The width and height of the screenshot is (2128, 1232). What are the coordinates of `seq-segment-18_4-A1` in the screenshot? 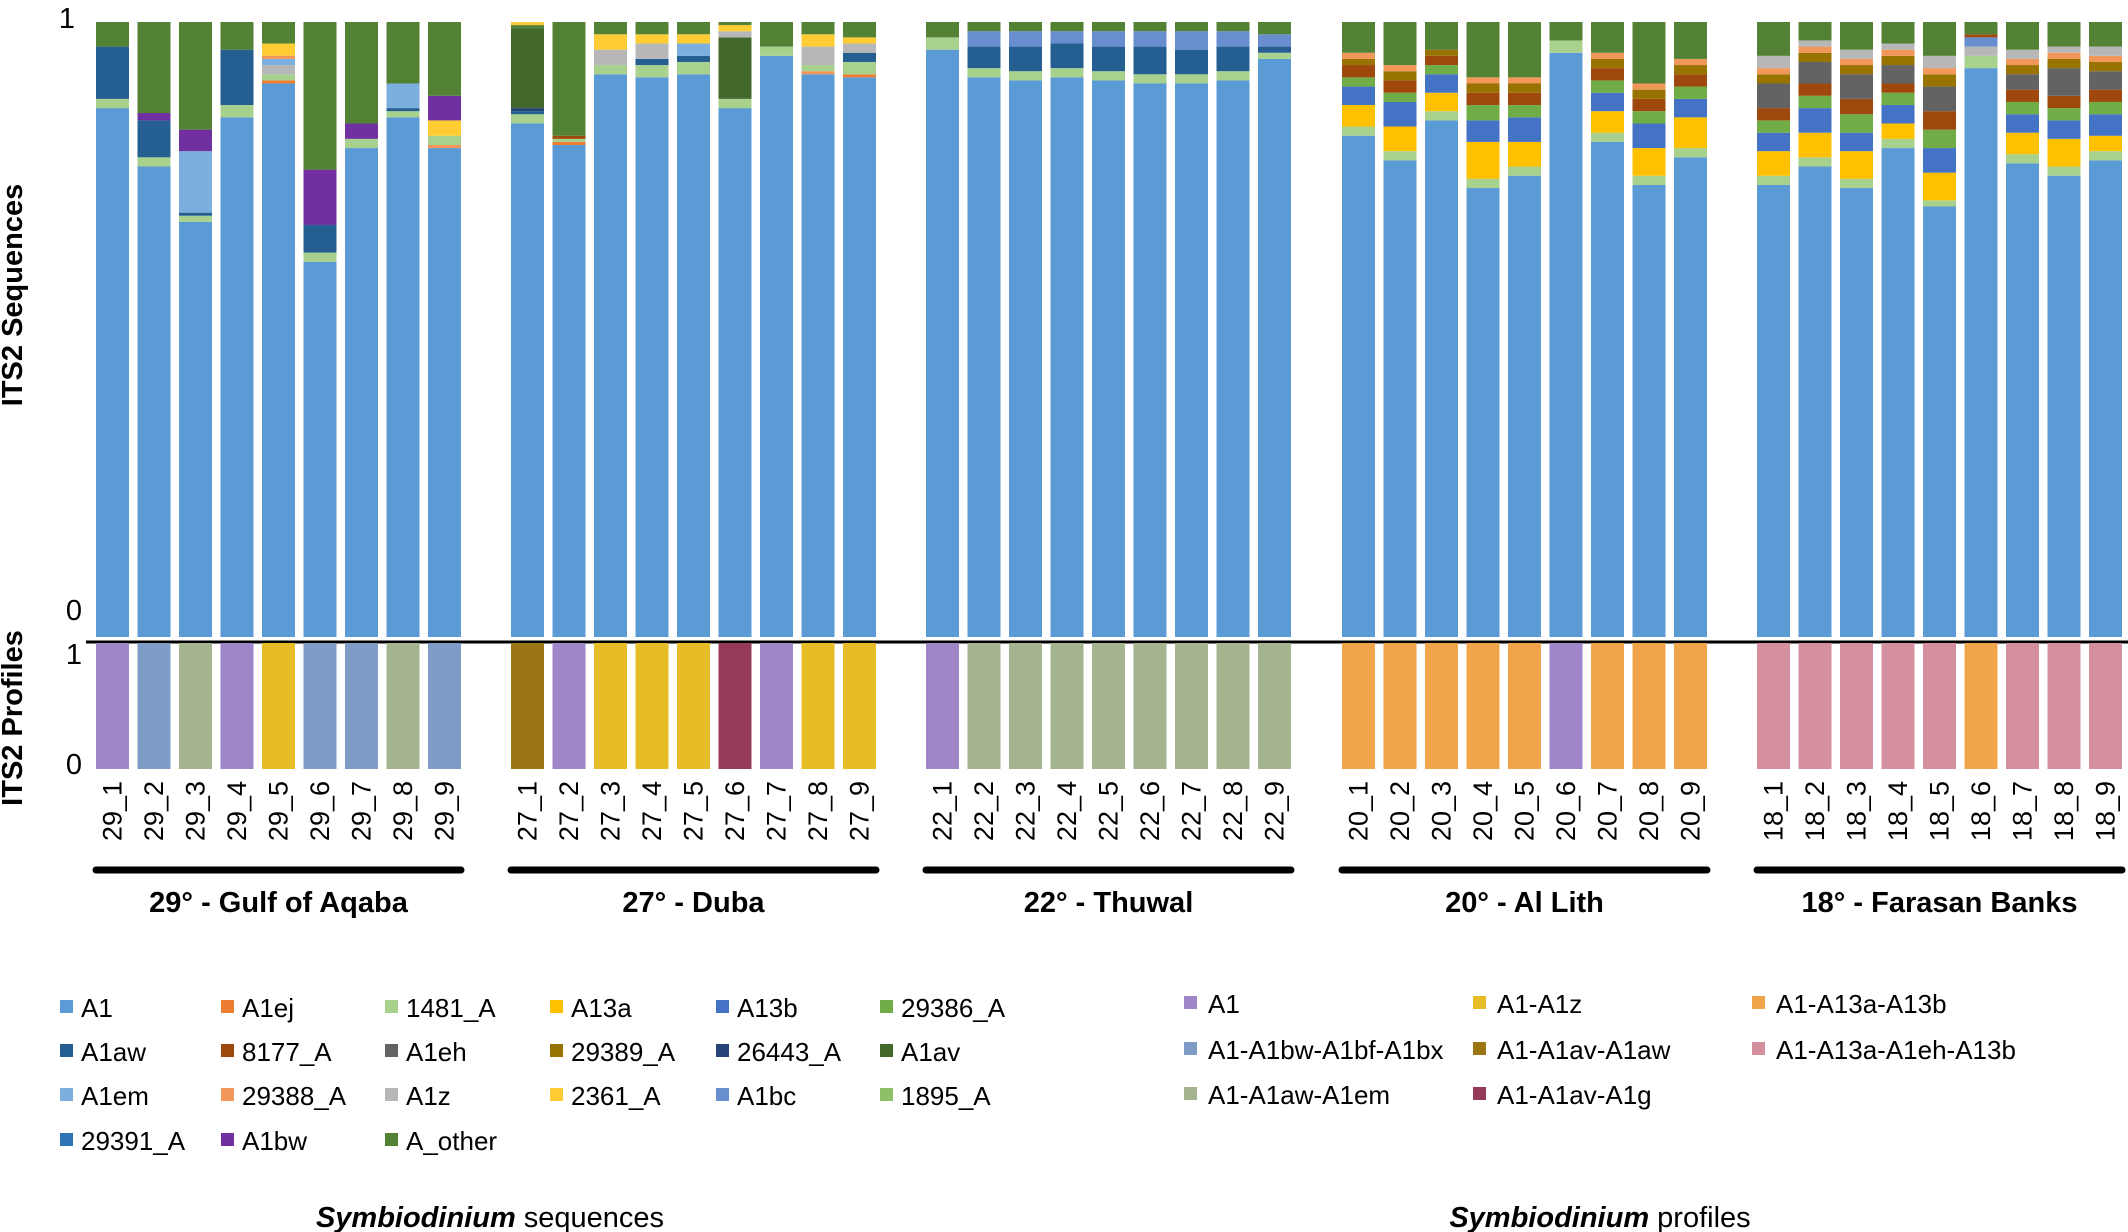 It's located at (1898, 392).